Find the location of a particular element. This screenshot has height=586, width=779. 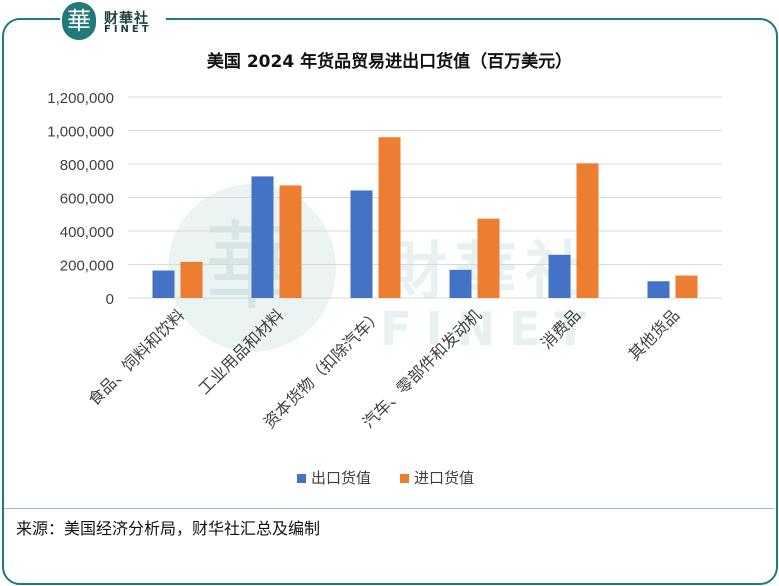

logo-chinese-text: 财華社 is located at coordinates (126, 19).